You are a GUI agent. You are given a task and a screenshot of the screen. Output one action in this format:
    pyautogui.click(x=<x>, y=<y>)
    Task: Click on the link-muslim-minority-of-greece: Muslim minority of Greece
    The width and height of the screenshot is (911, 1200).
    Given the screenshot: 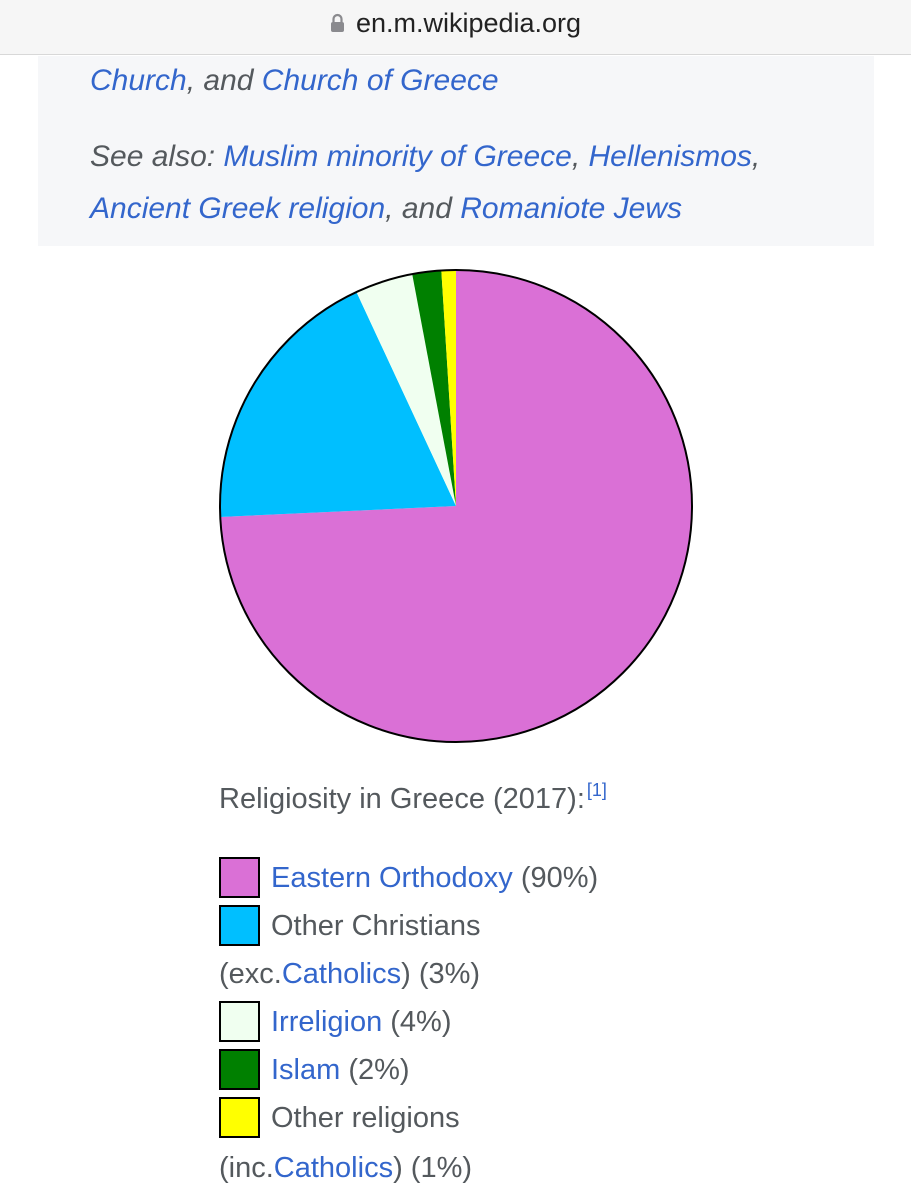 What is the action you would take?
    pyautogui.click(x=397, y=156)
    